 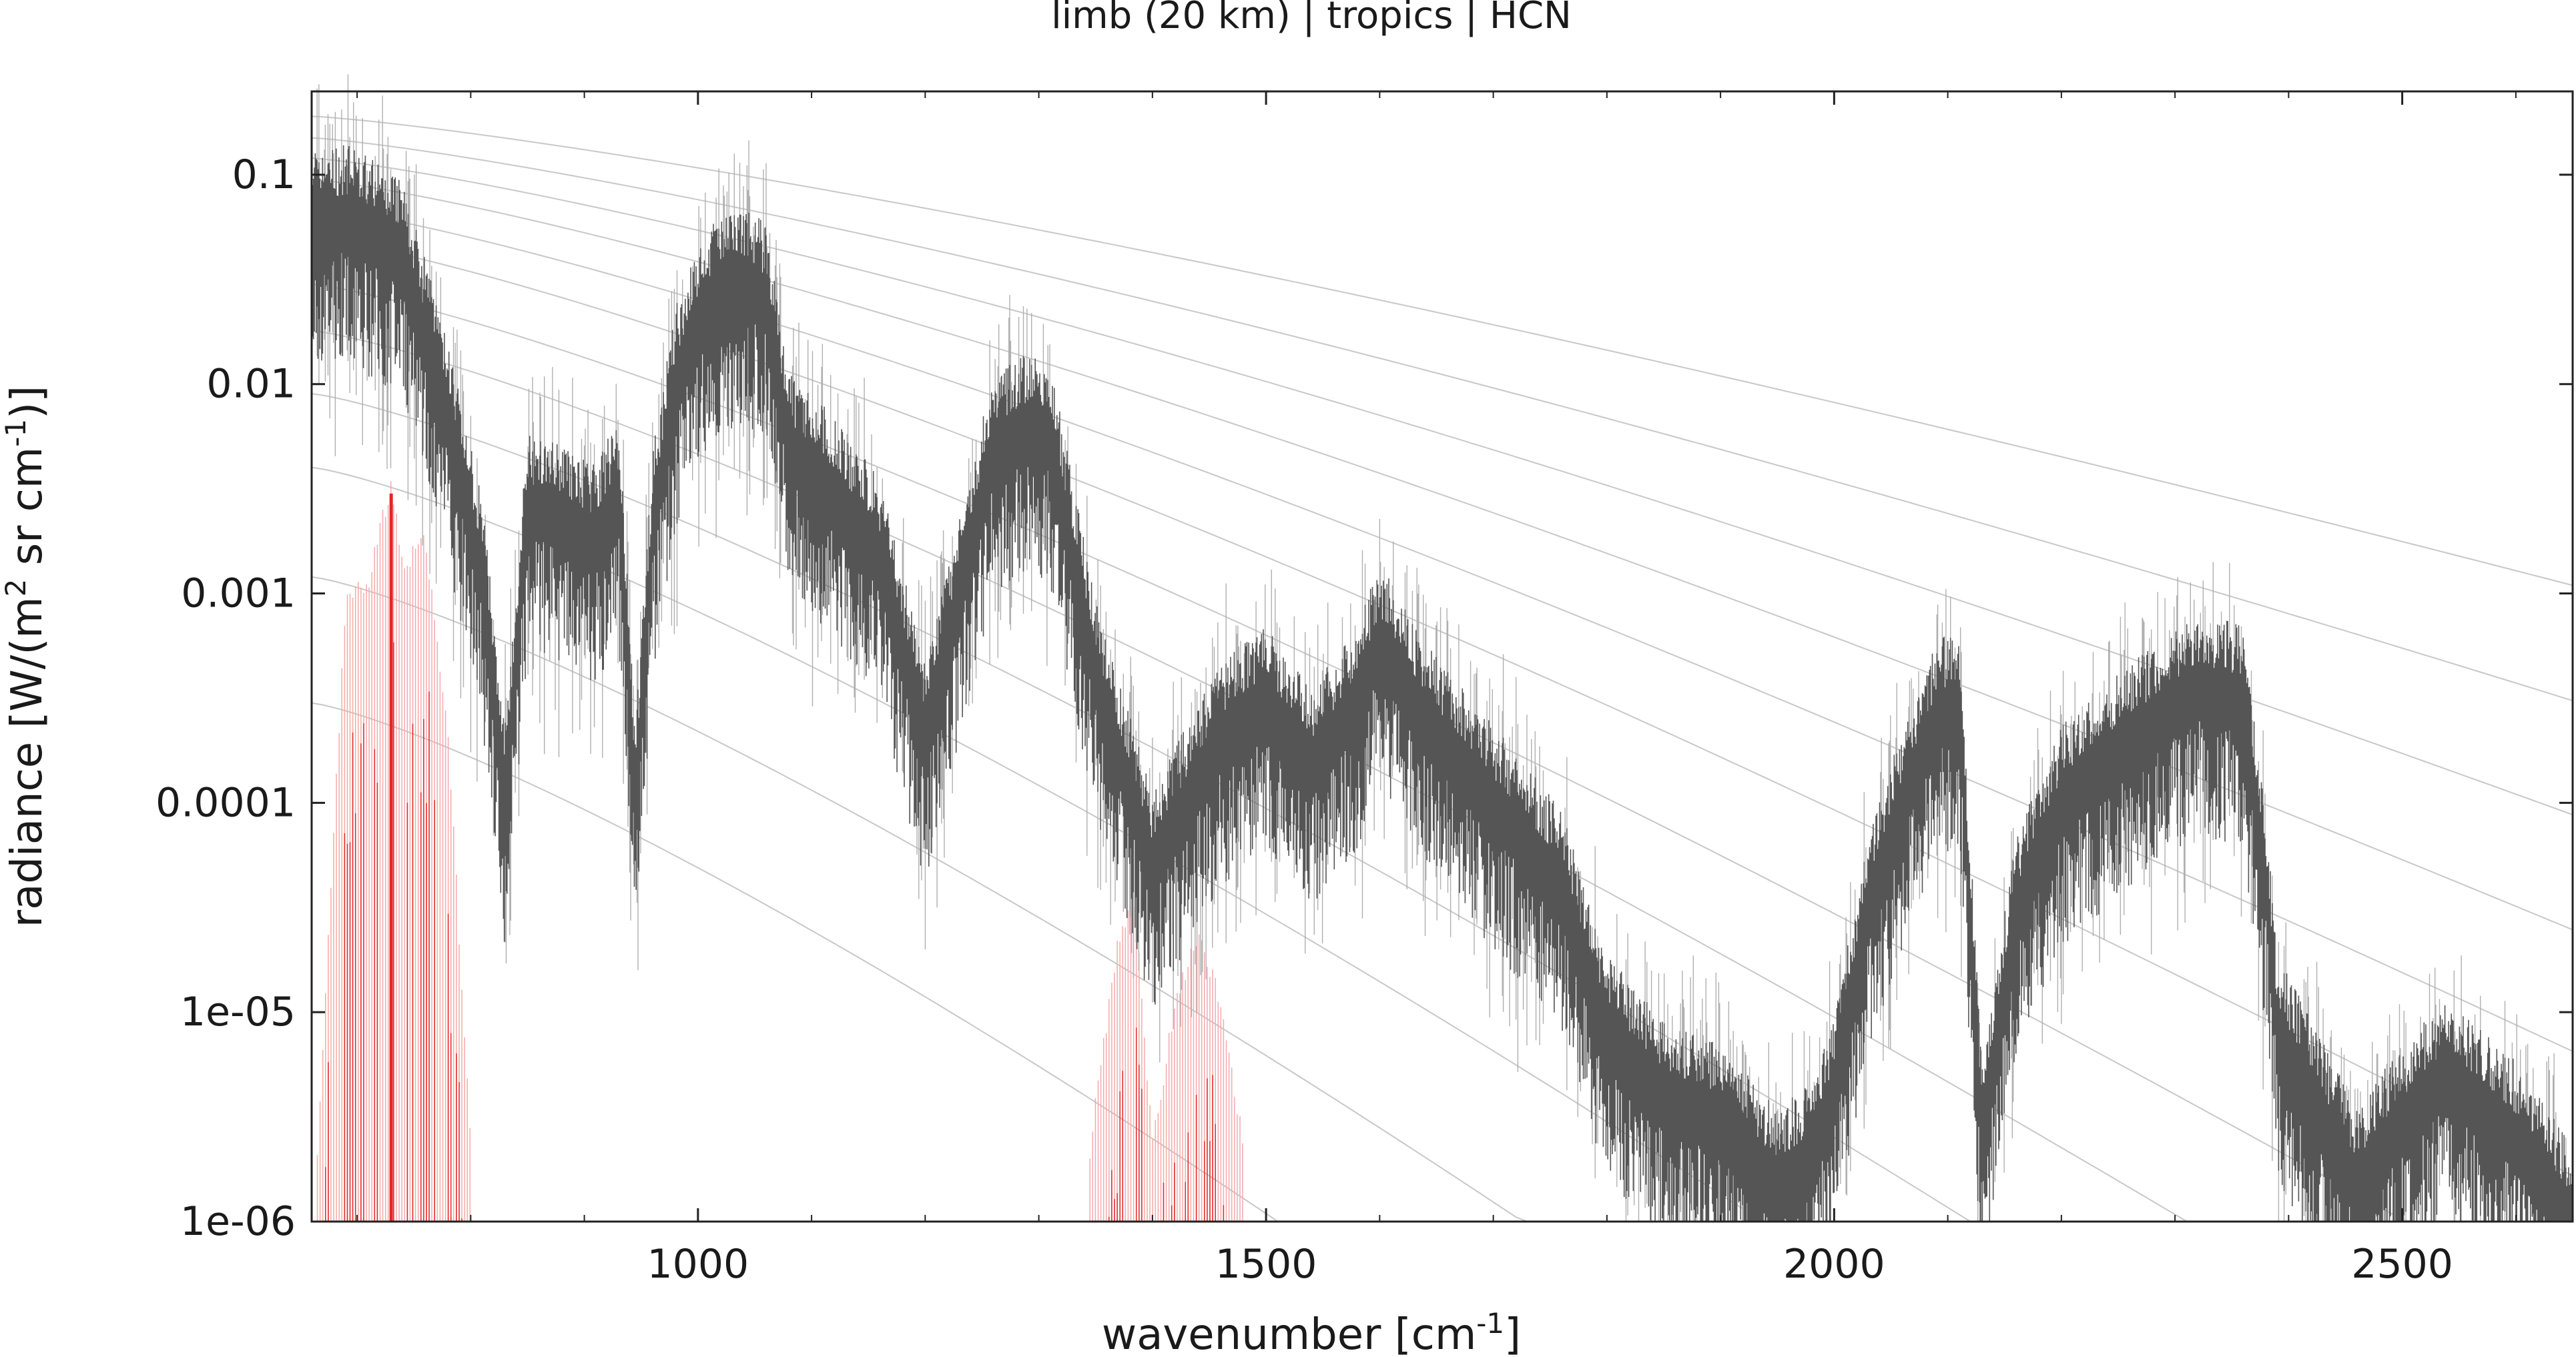 I want to click on y-tick-label: 0.1, so click(x=264, y=174).